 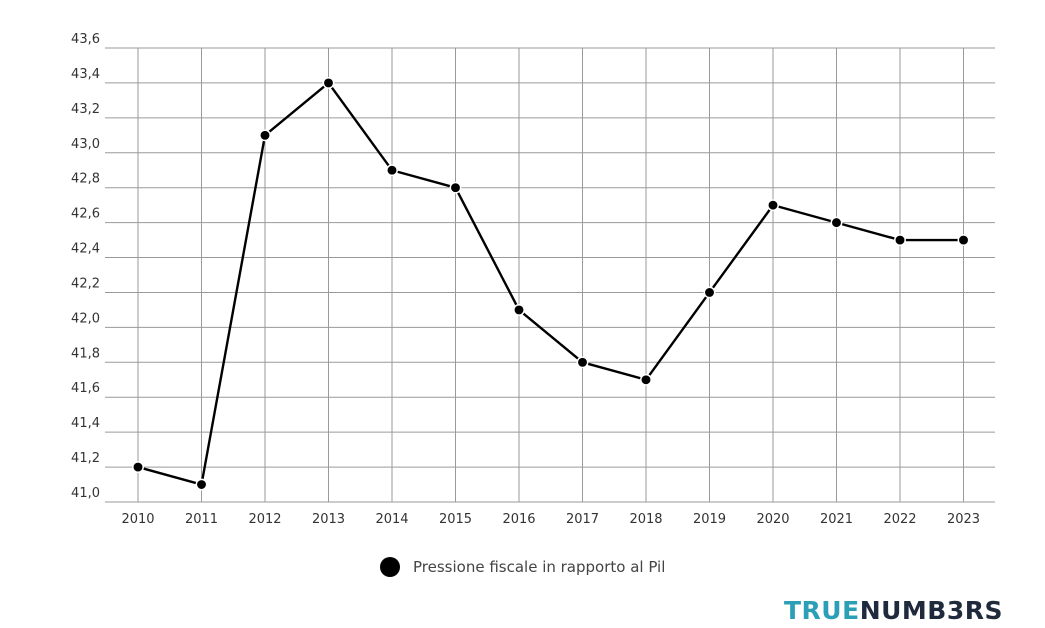 I want to click on y-tick-label: 41,4, so click(x=85, y=423).